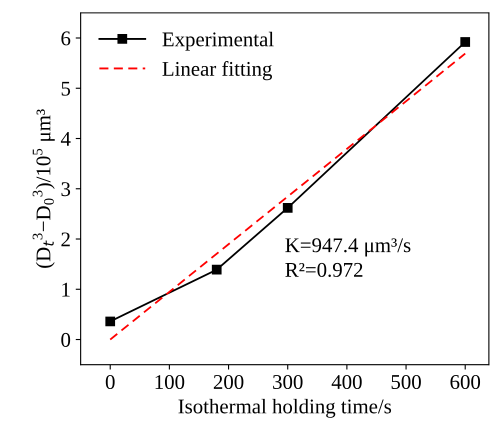 Image resolution: width=504 pixels, height=429 pixels. I want to click on x-axis-title: Isothermal holding time/s, so click(285, 408).